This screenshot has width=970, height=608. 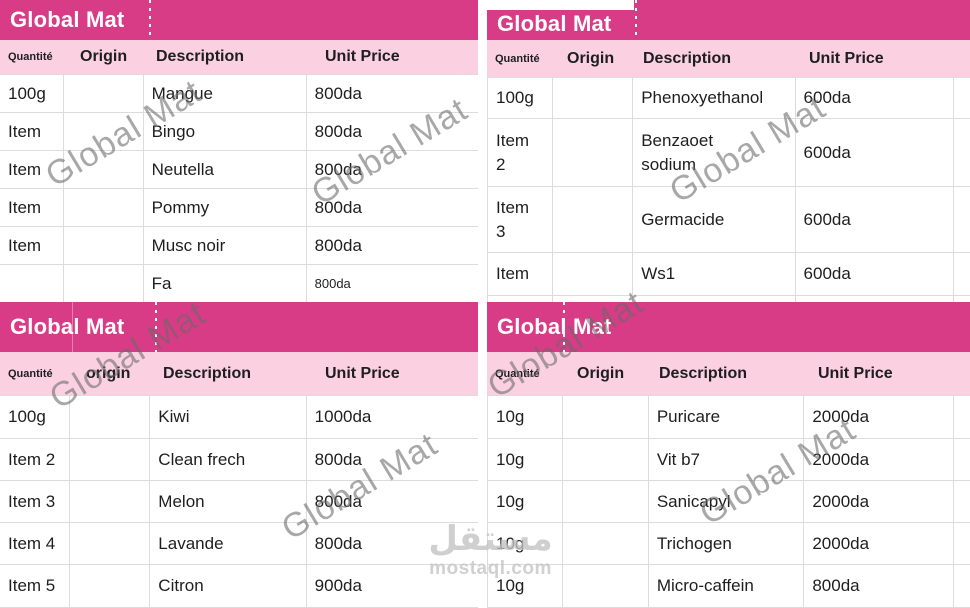 I want to click on cell-description: Clean frech, so click(x=228, y=459).